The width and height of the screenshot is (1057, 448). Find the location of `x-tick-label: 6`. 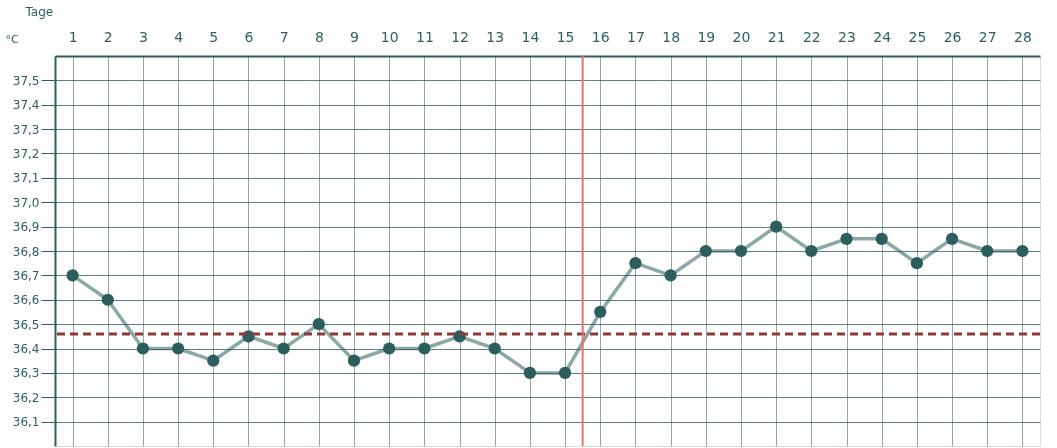

x-tick-label: 6 is located at coordinates (249, 36).